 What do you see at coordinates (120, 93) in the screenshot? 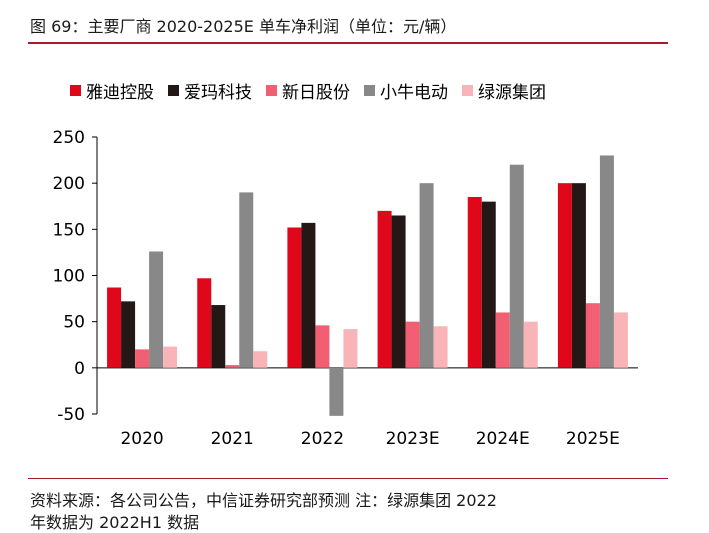
I see `legend-label: 雅迪控股` at bounding box center [120, 93].